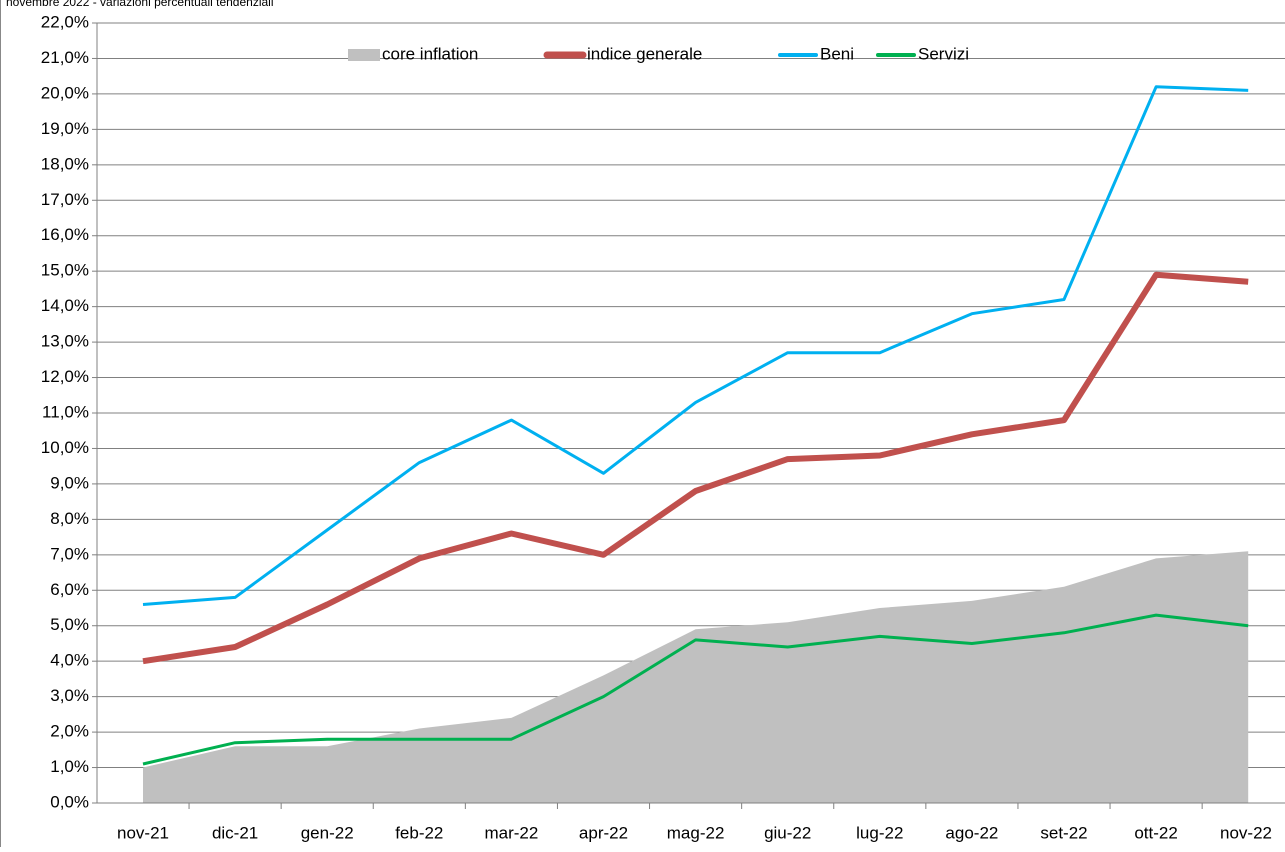 The image size is (1285, 852). I want to click on y-tick-label: 9,0%, so click(69, 482).